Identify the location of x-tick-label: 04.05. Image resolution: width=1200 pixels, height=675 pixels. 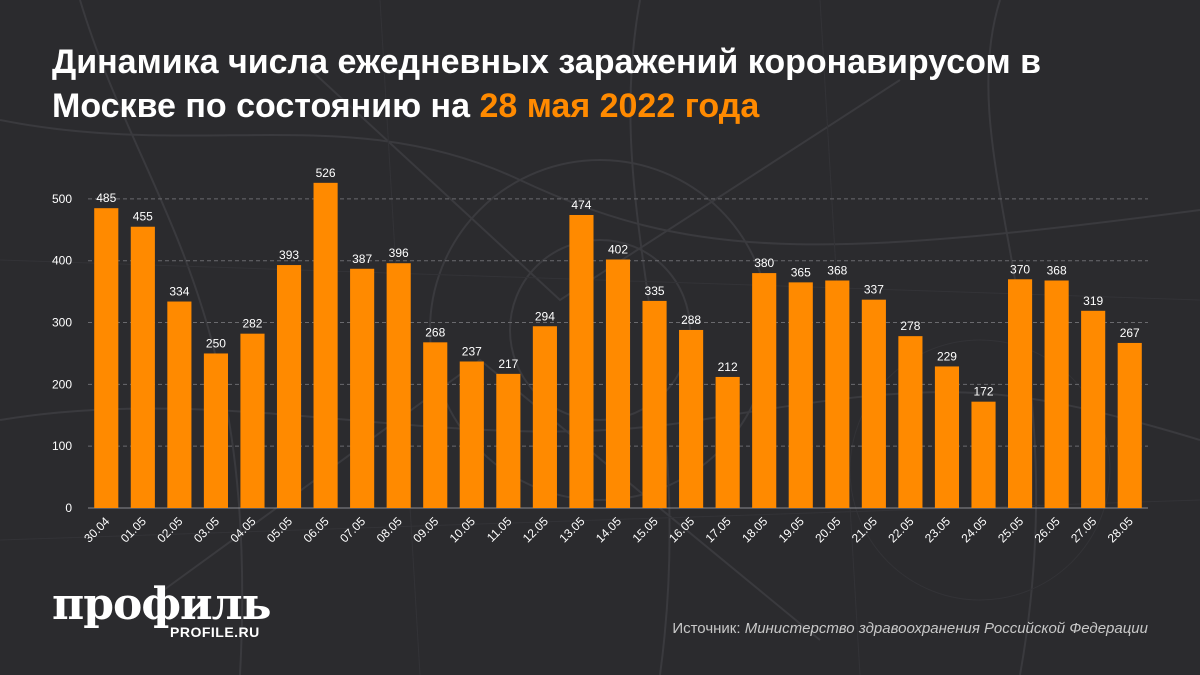
(242, 529).